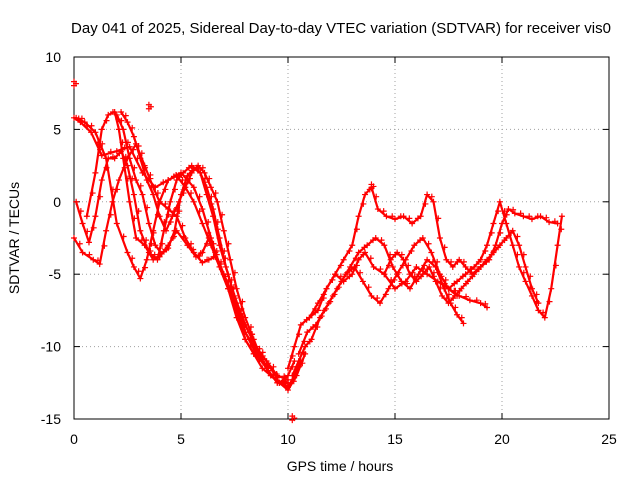 The width and height of the screenshot is (640, 480). Describe the element at coordinates (373, 186) in the screenshot. I see `outlier-point` at that location.